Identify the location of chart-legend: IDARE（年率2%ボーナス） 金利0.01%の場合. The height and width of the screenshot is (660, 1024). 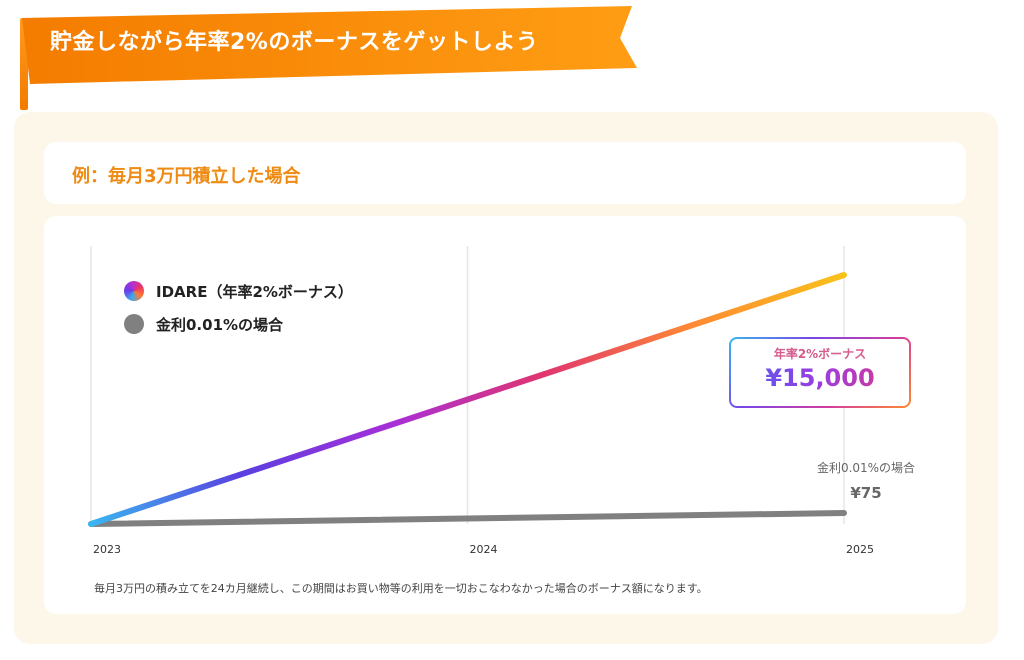
(238, 313).